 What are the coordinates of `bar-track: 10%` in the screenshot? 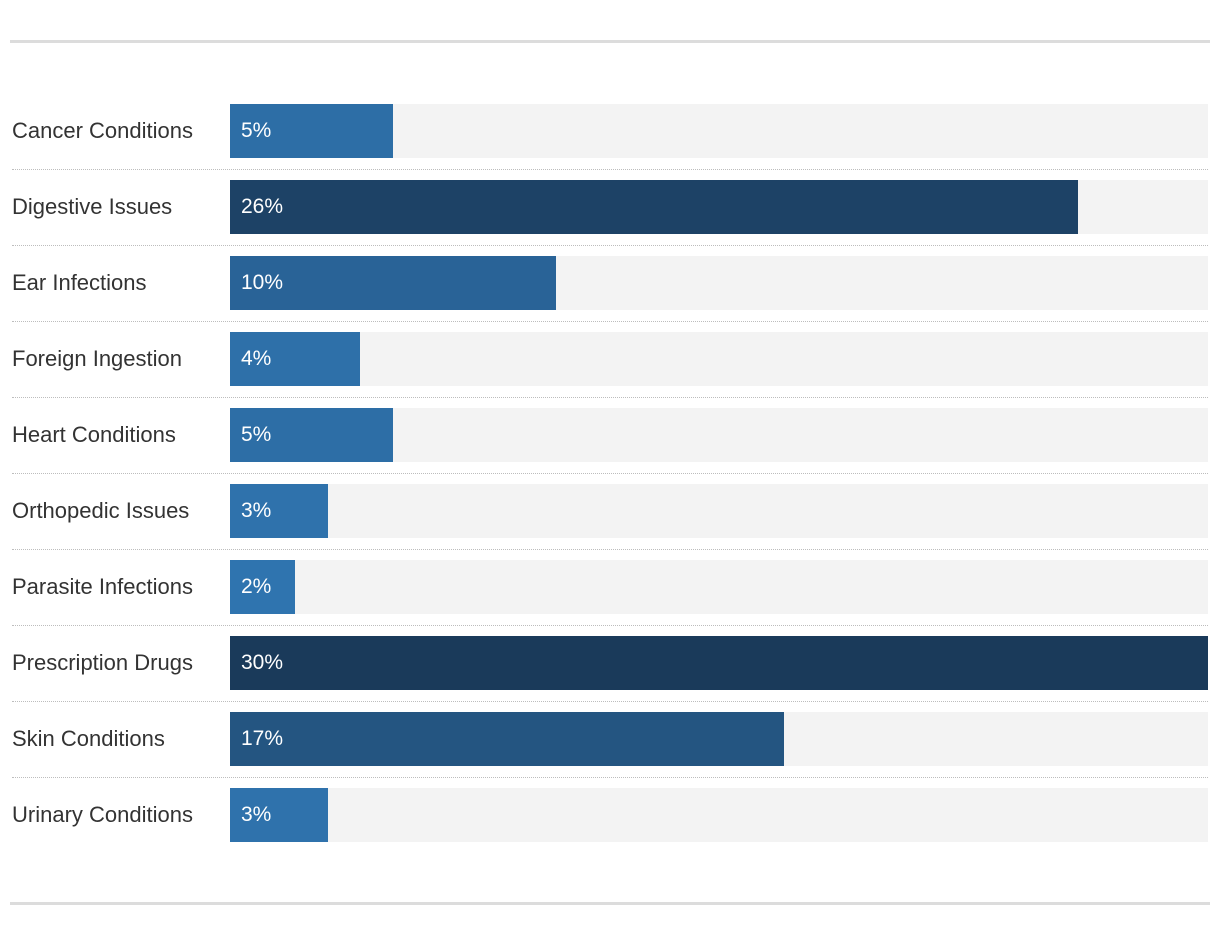 It's located at (719, 283).